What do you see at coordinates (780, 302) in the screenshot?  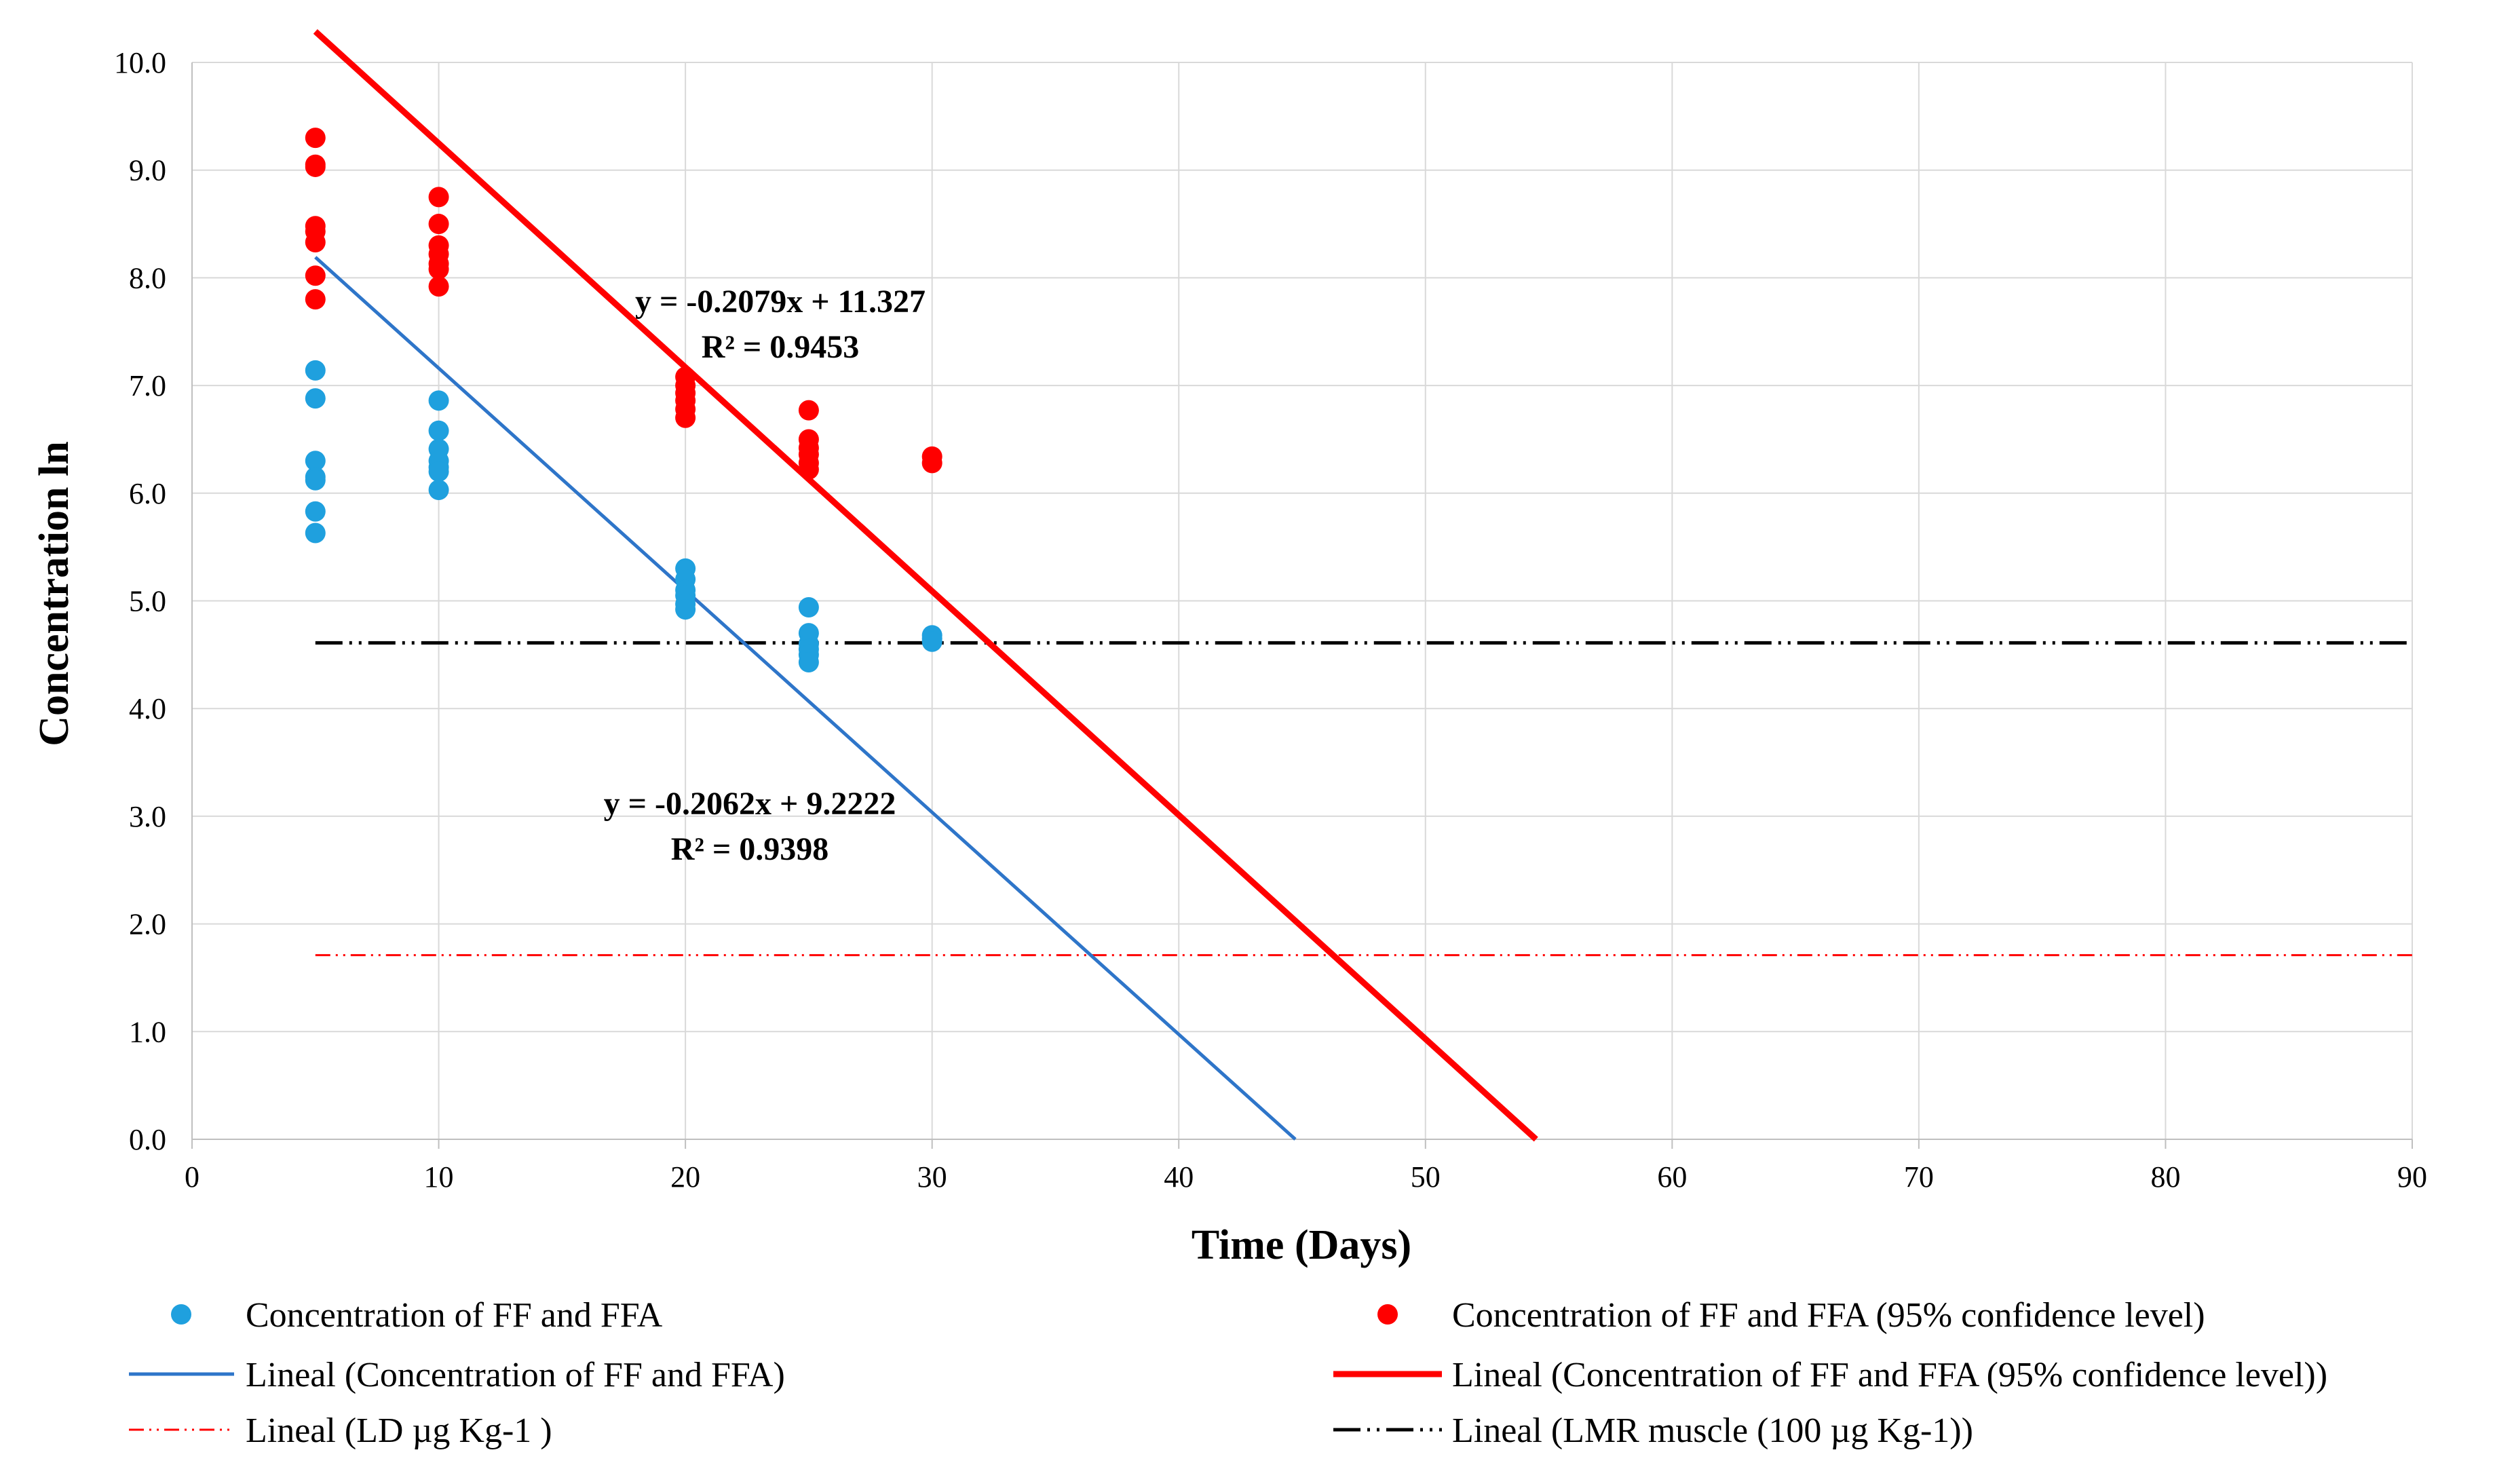 I see `equation-red-trend: y = -0.2079x + 11.327` at bounding box center [780, 302].